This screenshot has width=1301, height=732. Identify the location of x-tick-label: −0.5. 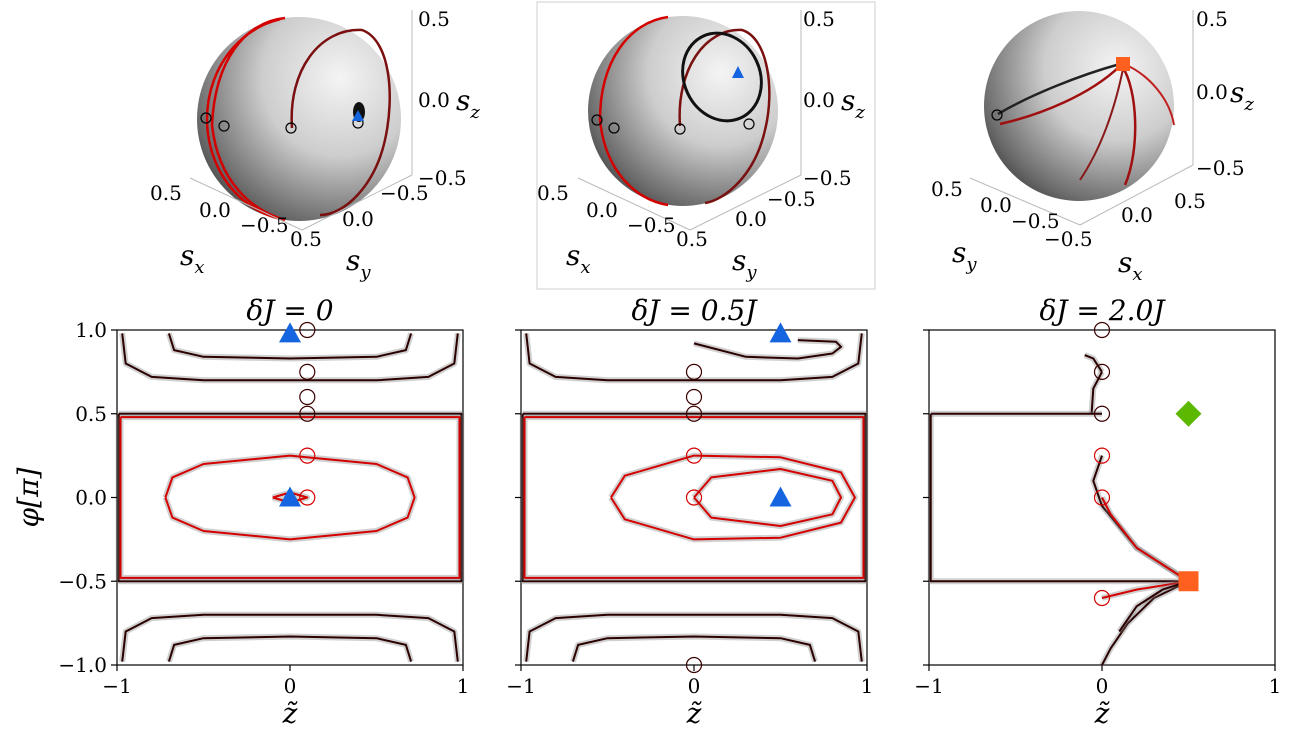
(1068, 239).